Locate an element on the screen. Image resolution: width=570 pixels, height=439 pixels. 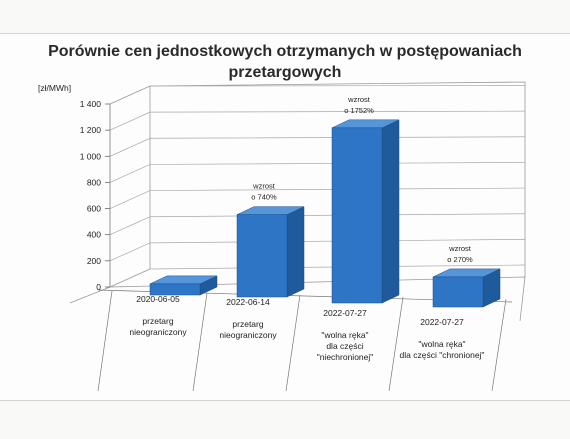
y-axis-unit-label: [zł/MWh] is located at coordinates (54, 88).